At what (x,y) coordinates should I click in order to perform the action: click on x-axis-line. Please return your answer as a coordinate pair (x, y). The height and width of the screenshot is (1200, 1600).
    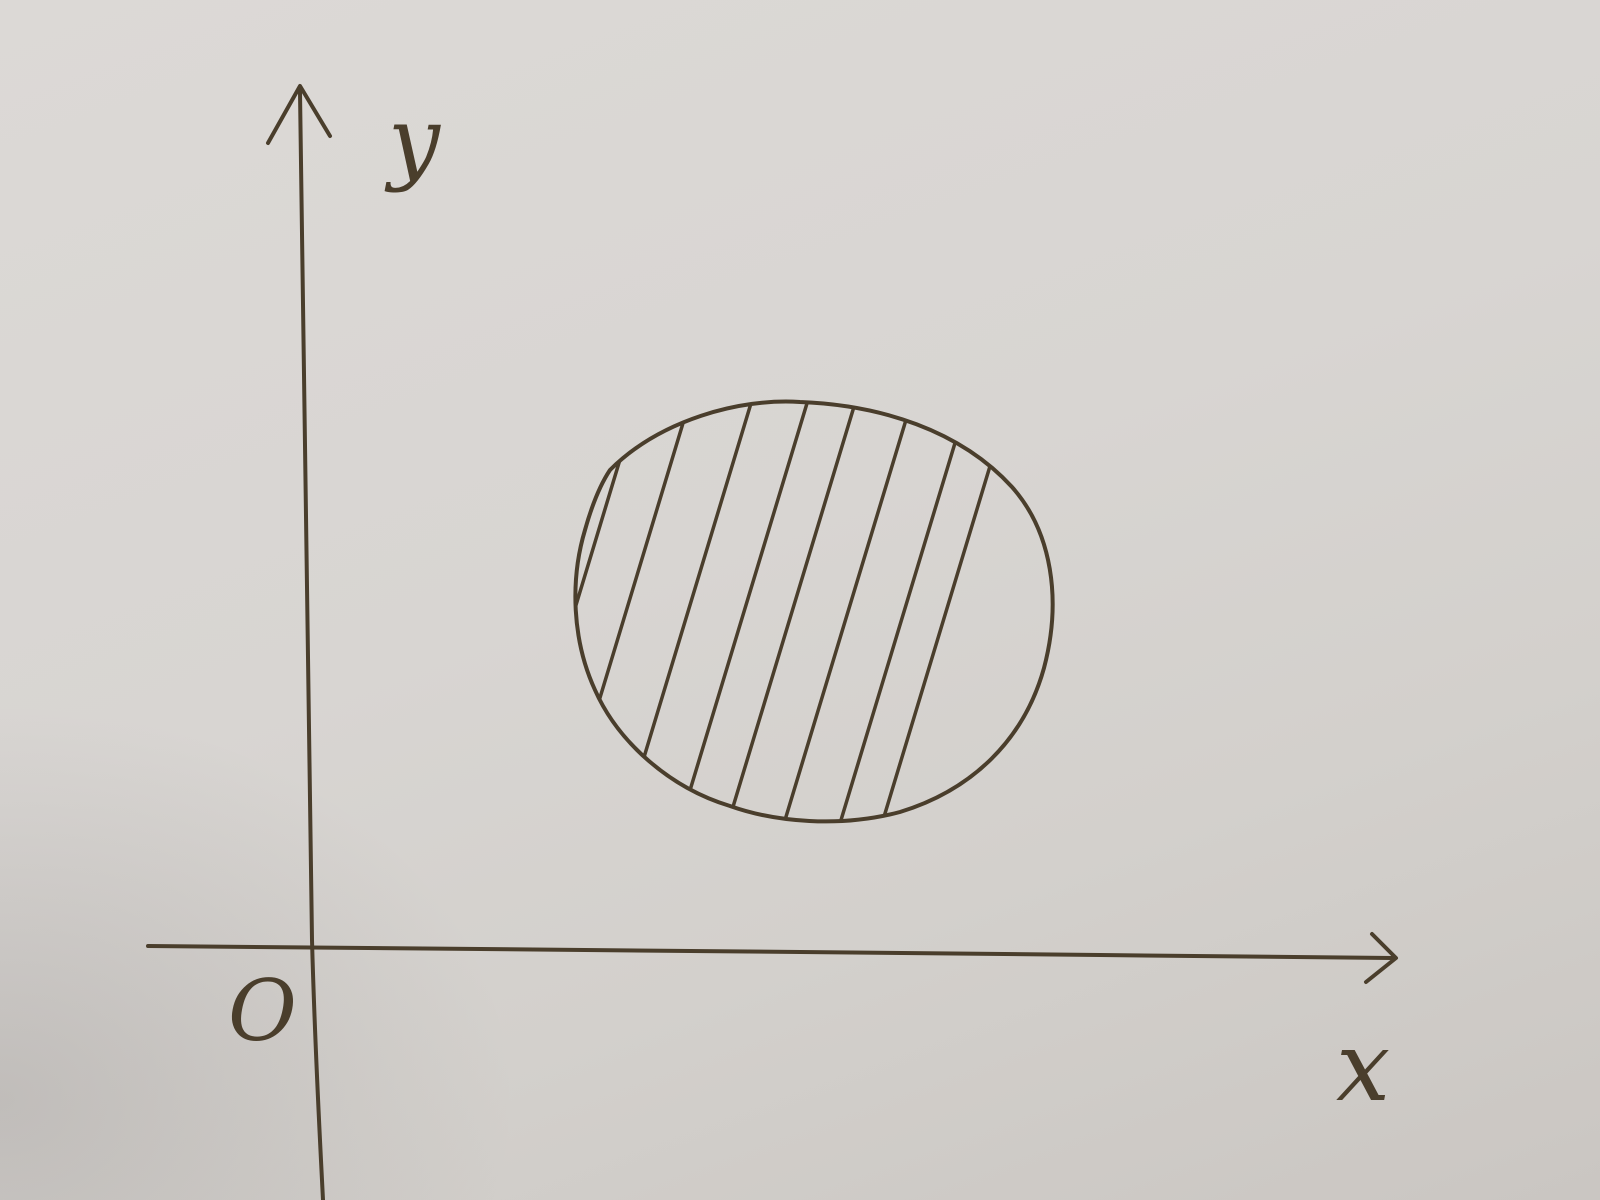
    Looking at the image, I should click on (770, 952).